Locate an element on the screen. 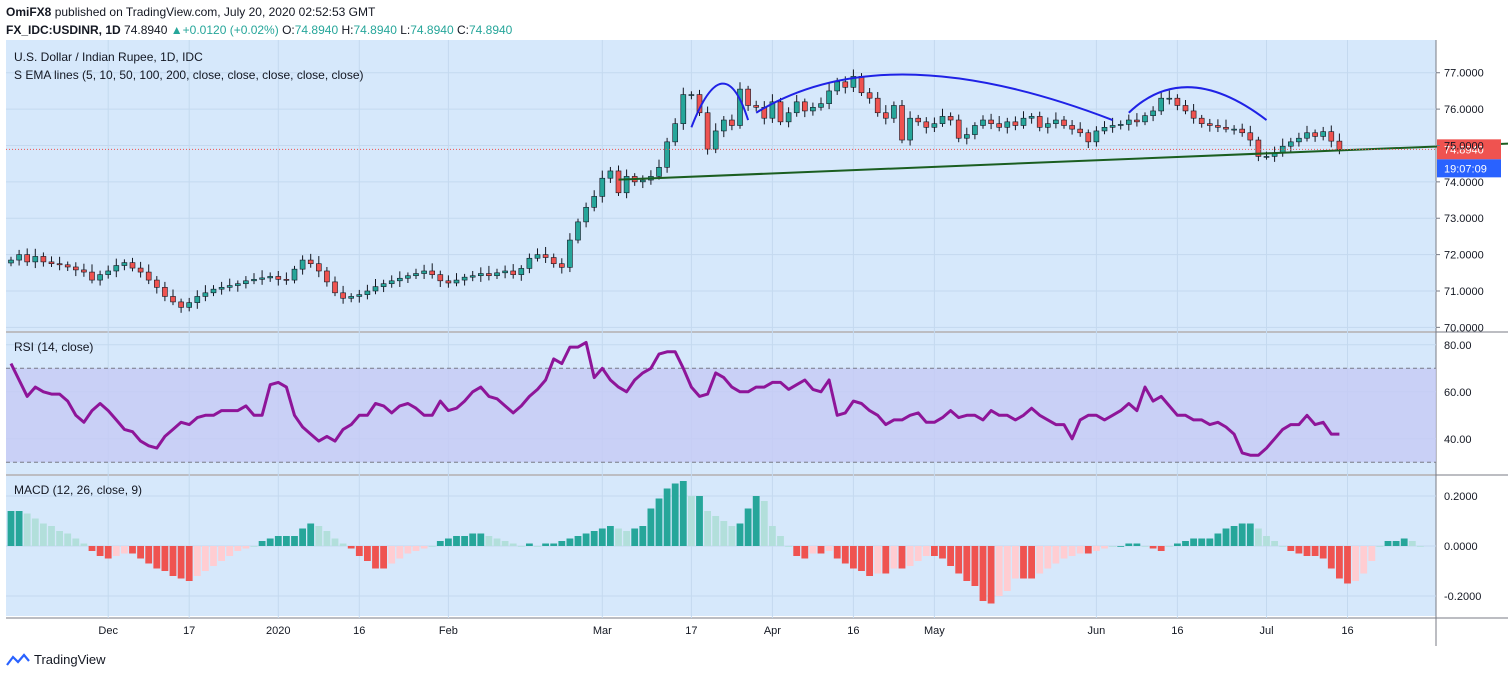  author-name: OmiFX8 is located at coordinates (29, 12).